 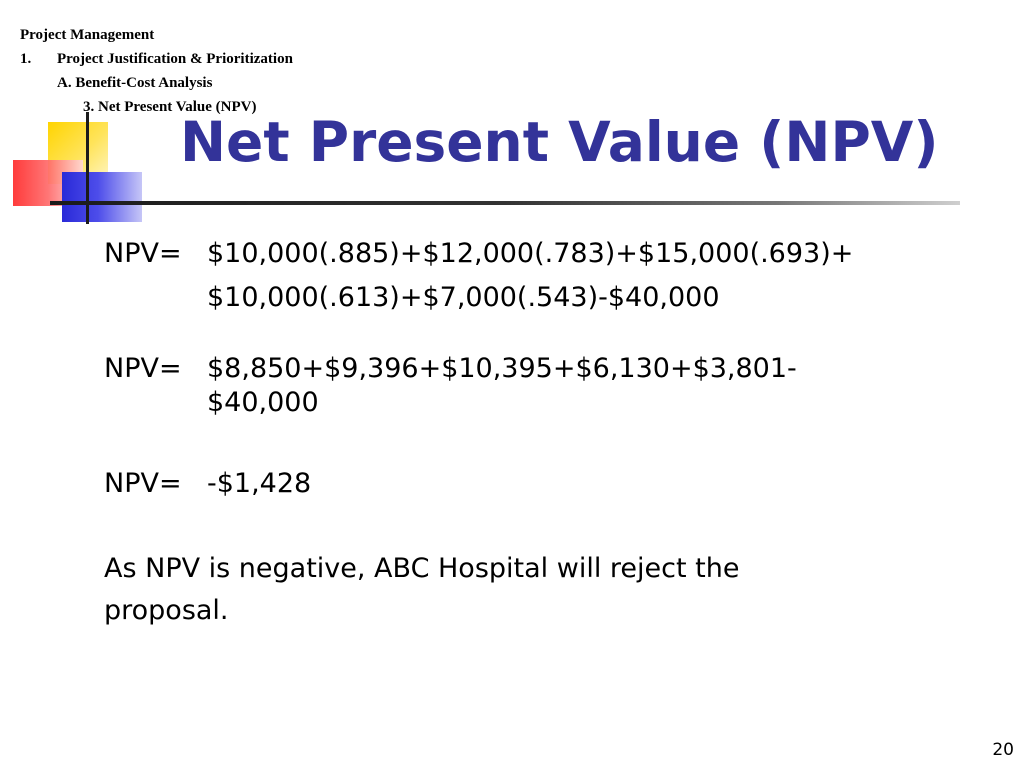 What do you see at coordinates (102, 197) in the screenshot?
I see `decorative-blue-square` at bounding box center [102, 197].